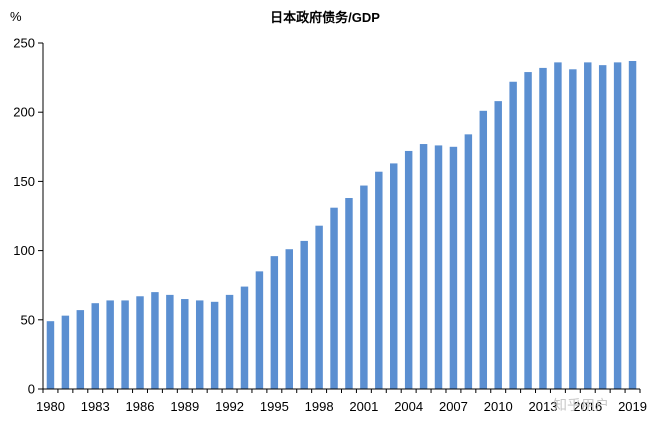  I want to click on bar-1986, so click(140, 342).